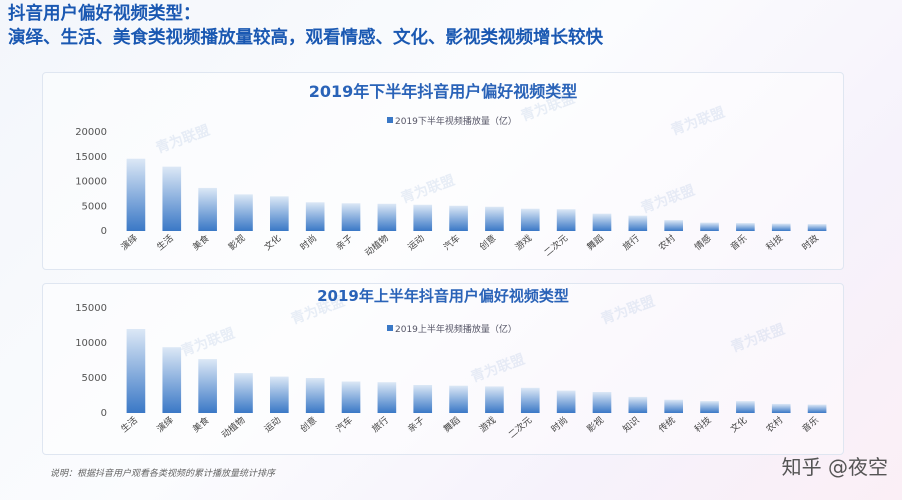 This screenshot has width=902, height=500. I want to click on headline-line-2: 演绎、生活、美食类视频播放量较高，观看情感、文化、影视类视频增长较快, so click(305, 38).